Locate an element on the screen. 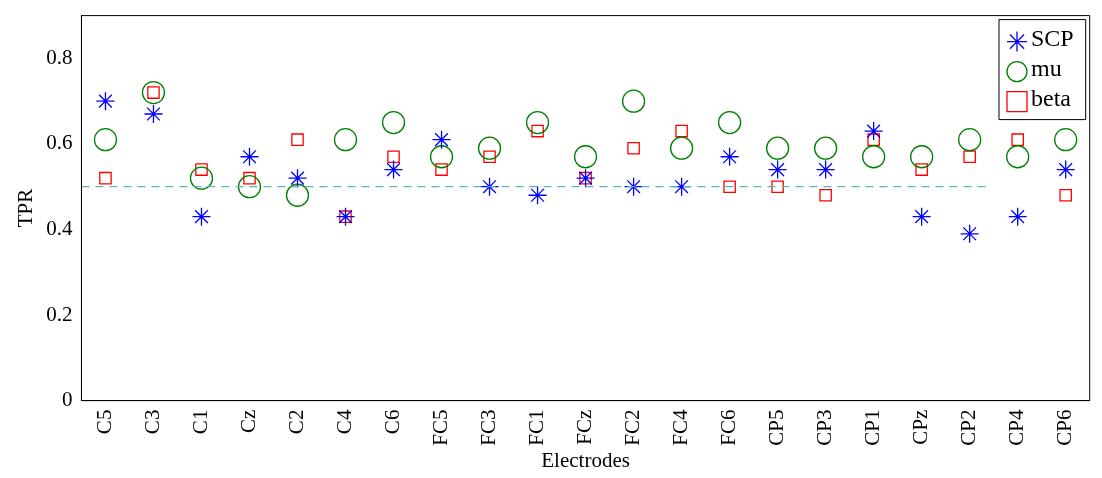  legend-label: beta is located at coordinates (1051, 97).